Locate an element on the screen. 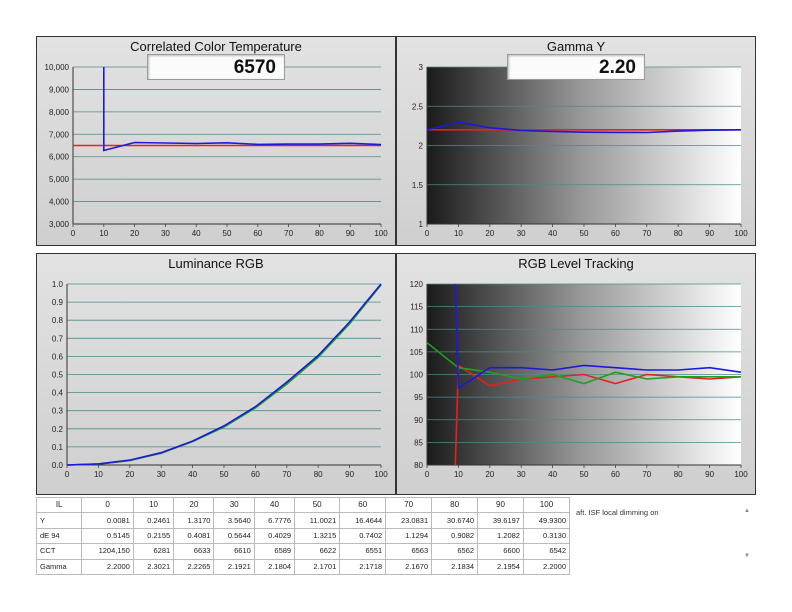 The height and width of the screenshot is (612, 792). y-tick-label: 110 is located at coordinates (416, 329).